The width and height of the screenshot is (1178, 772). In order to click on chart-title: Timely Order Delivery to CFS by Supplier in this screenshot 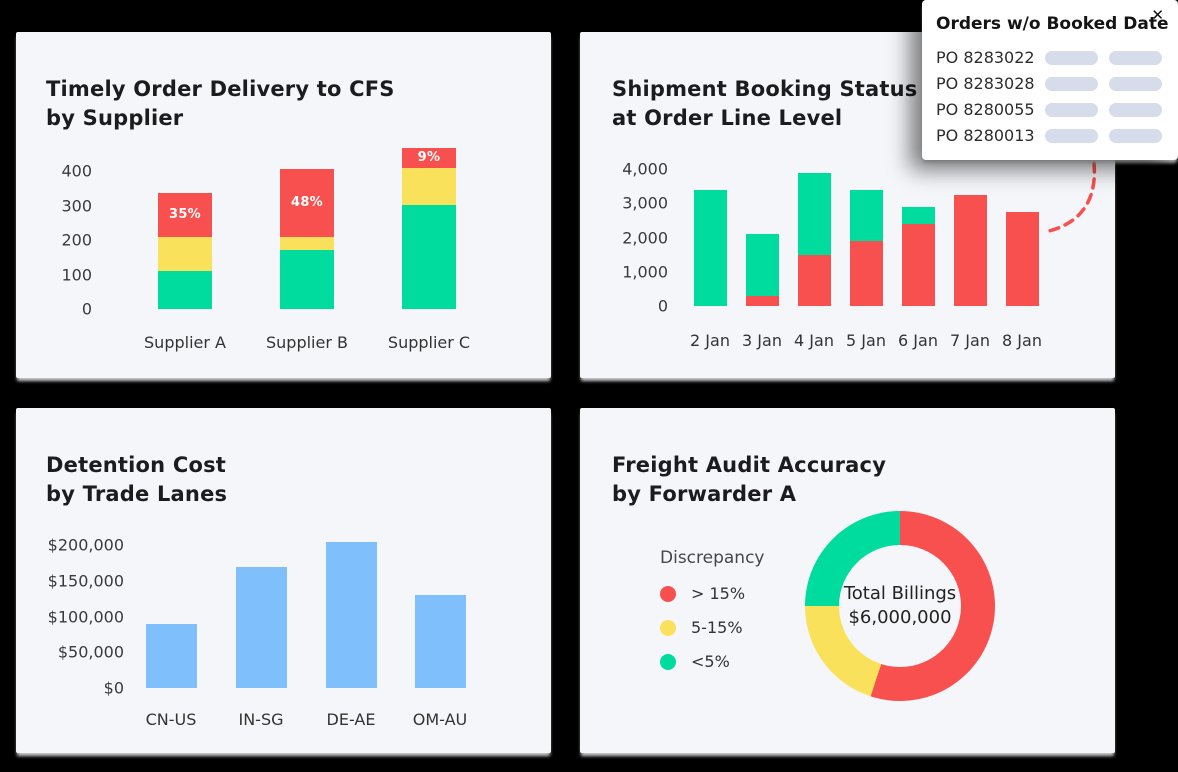, I will do `click(220, 104)`.